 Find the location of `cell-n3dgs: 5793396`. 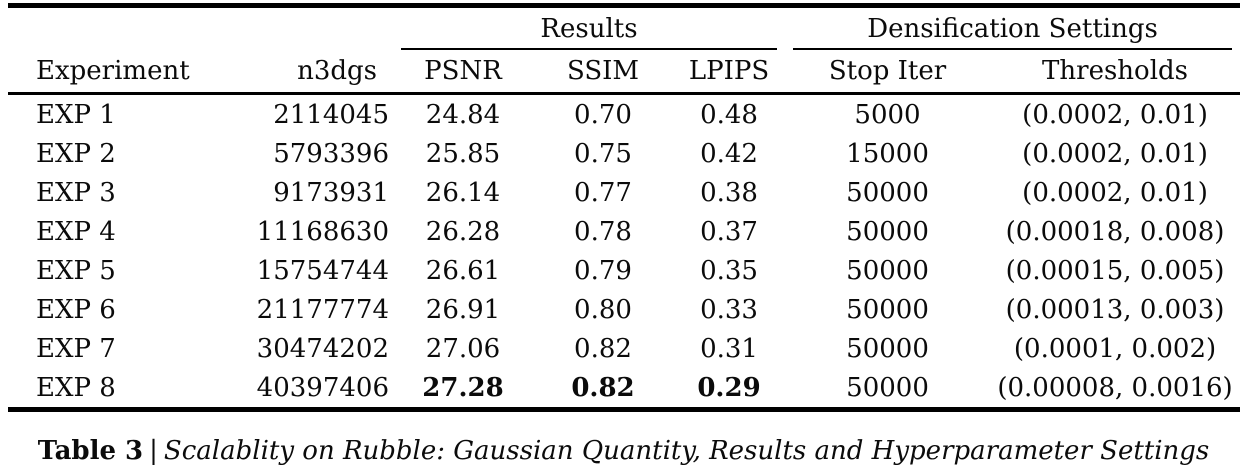

cell-n3dgs: 5793396 is located at coordinates (331, 153).